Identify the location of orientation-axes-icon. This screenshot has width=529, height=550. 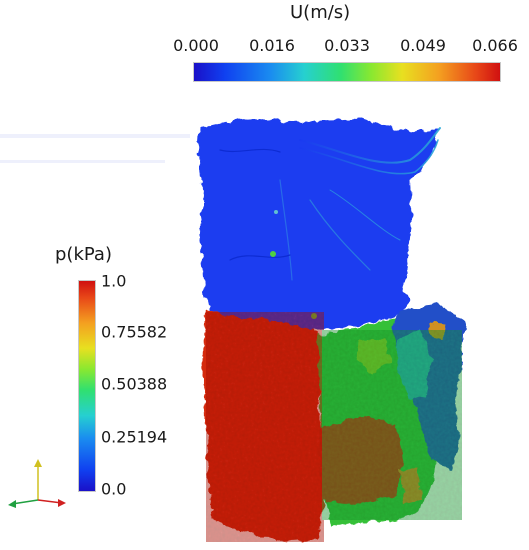
(37, 483).